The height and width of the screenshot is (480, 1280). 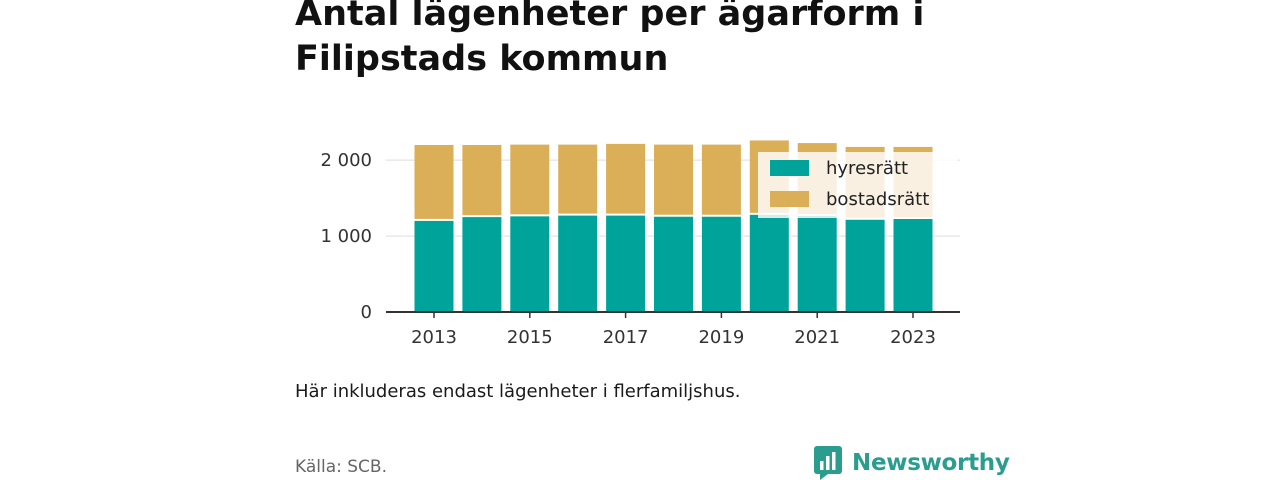 What do you see at coordinates (721, 337) in the screenshot?
I see `x-tick-label: 2019` at bounding box center [721, 337].